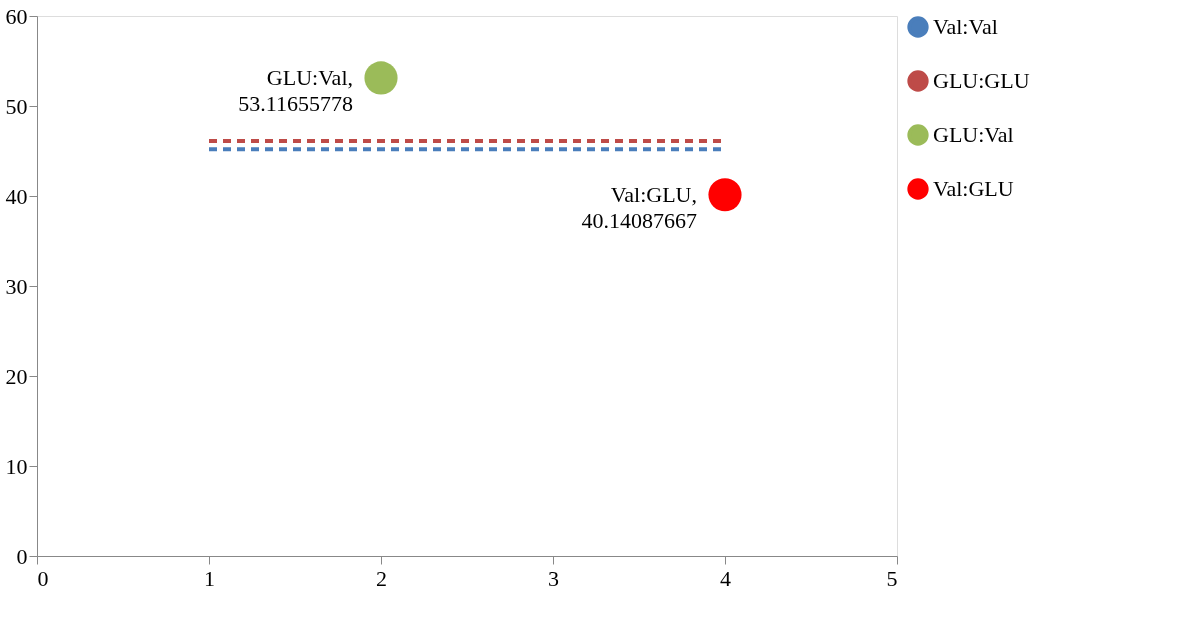 The height and width of the screenshot is (628, 1178). I want to click on legend-label: GLU:Val, so click(973, 134).